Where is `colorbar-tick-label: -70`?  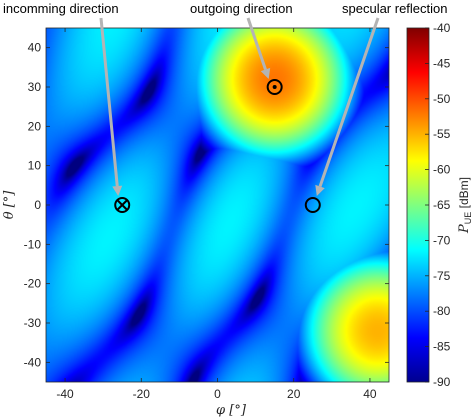 colorbar-tick-label: -70 is located at coordinates (442, 240).